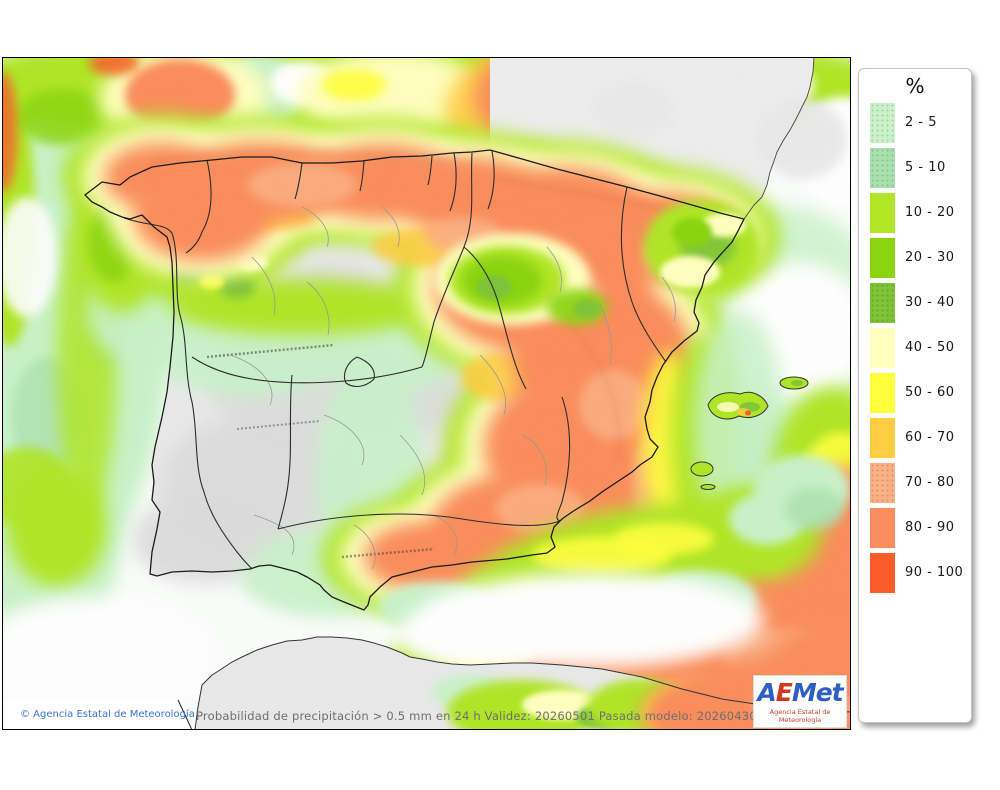 This screenshot has width=1000, height=790. I want to click on legend-label: 5 - 10, so click(925, 167).